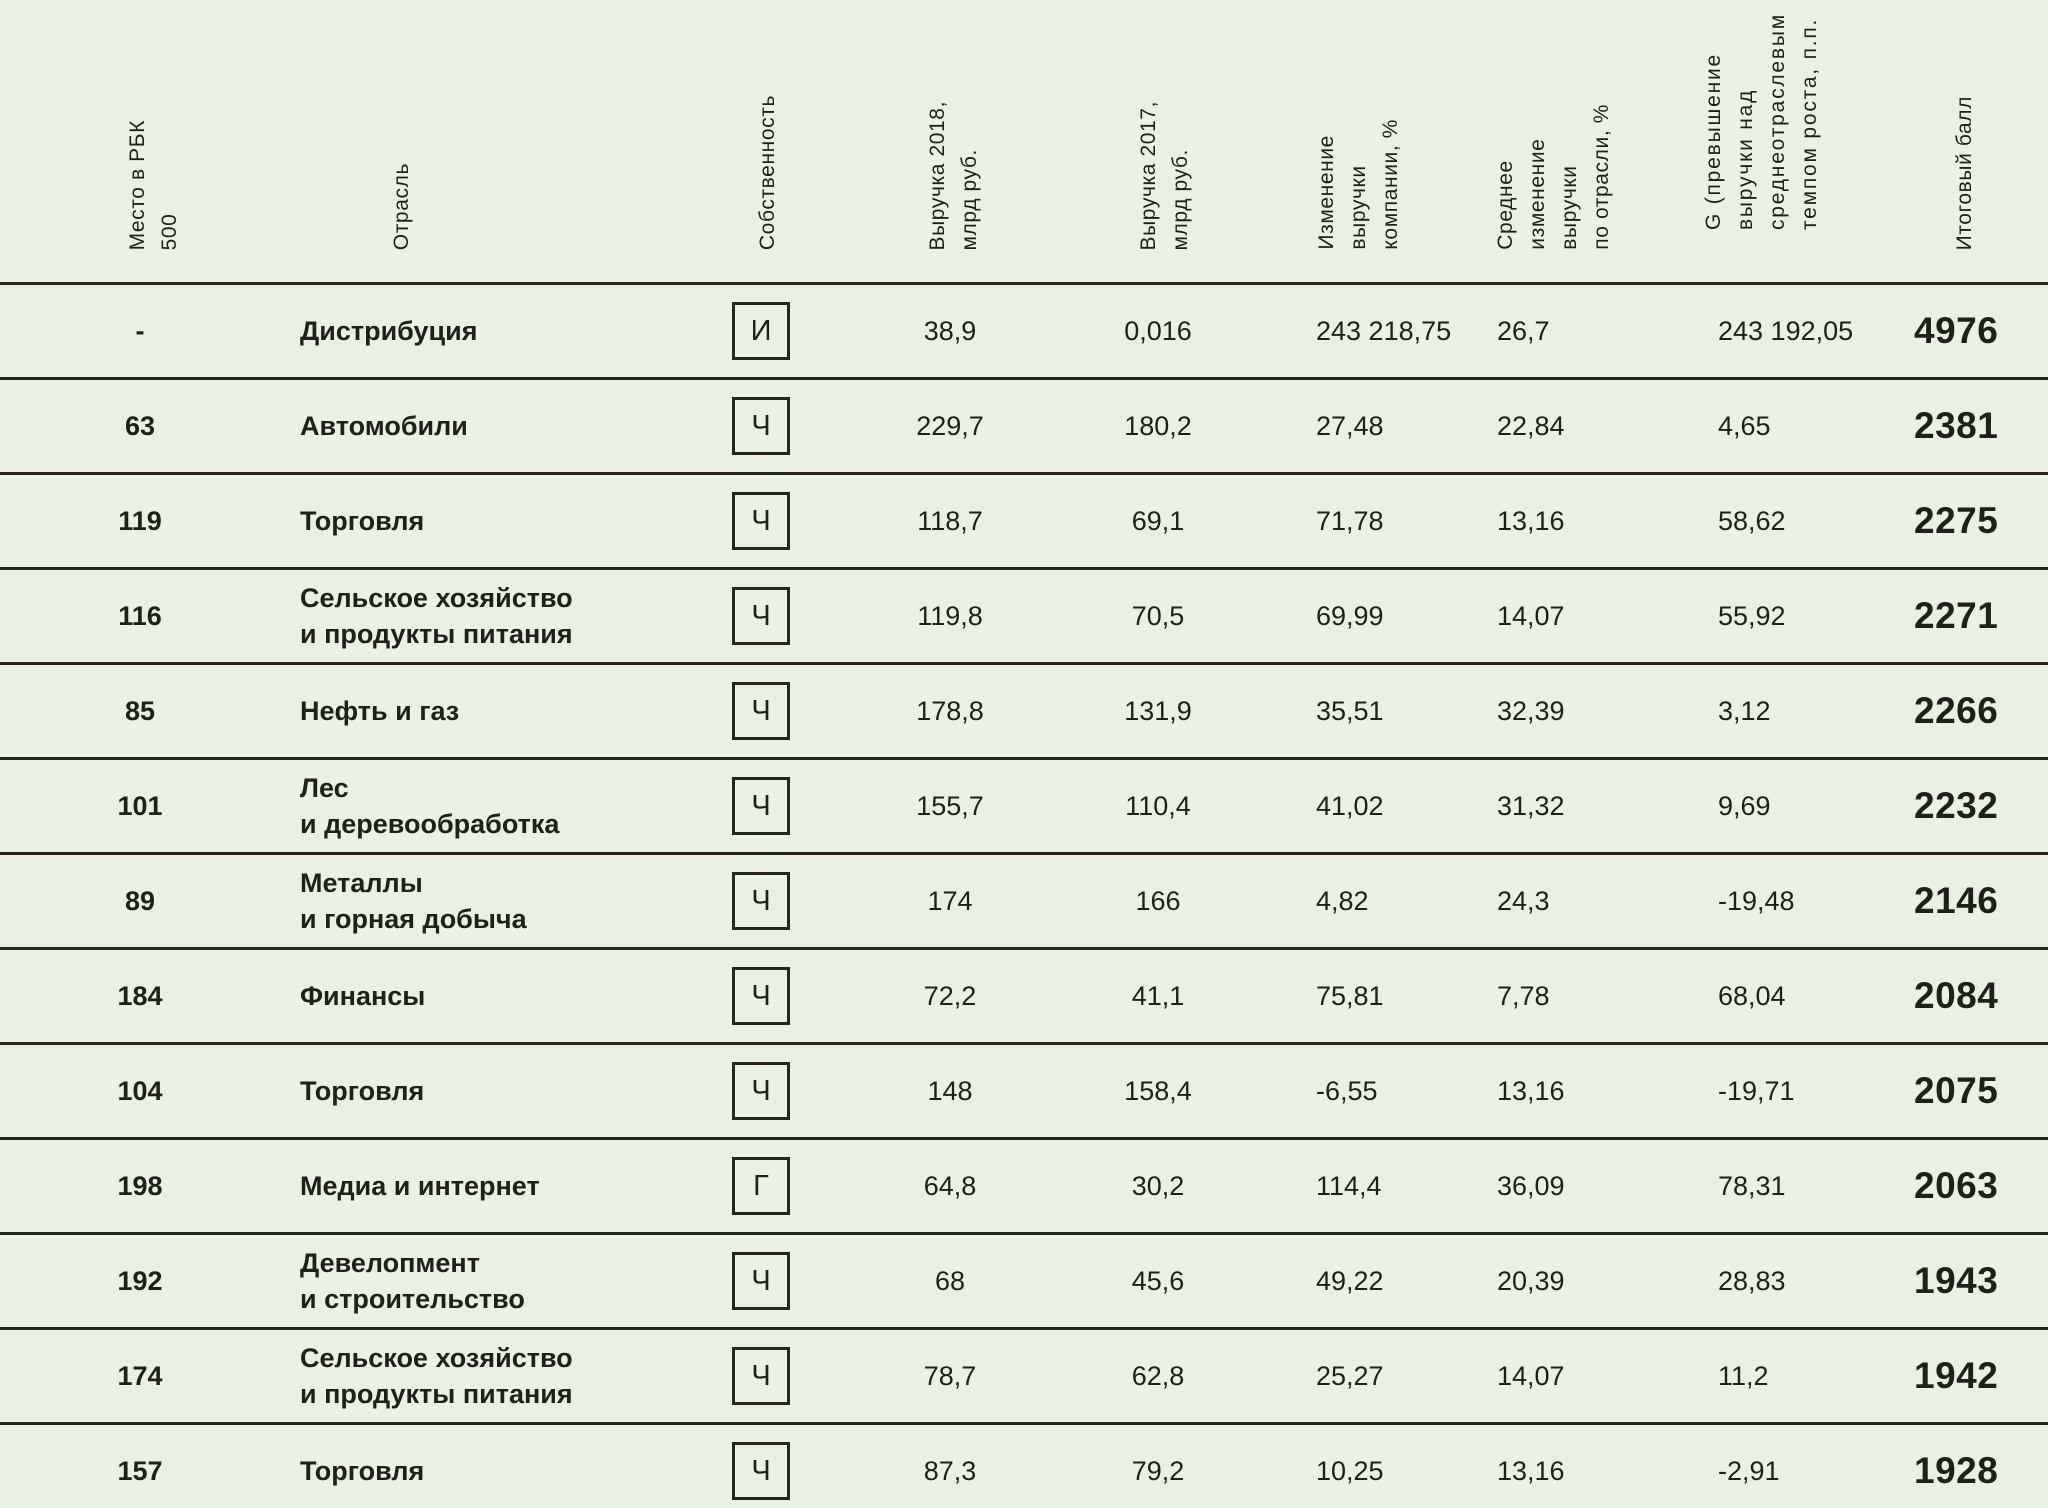 The width and height of the screenshot is (2048, 1508). I want to click on ownership-badge: Г, so click(761, 1186).